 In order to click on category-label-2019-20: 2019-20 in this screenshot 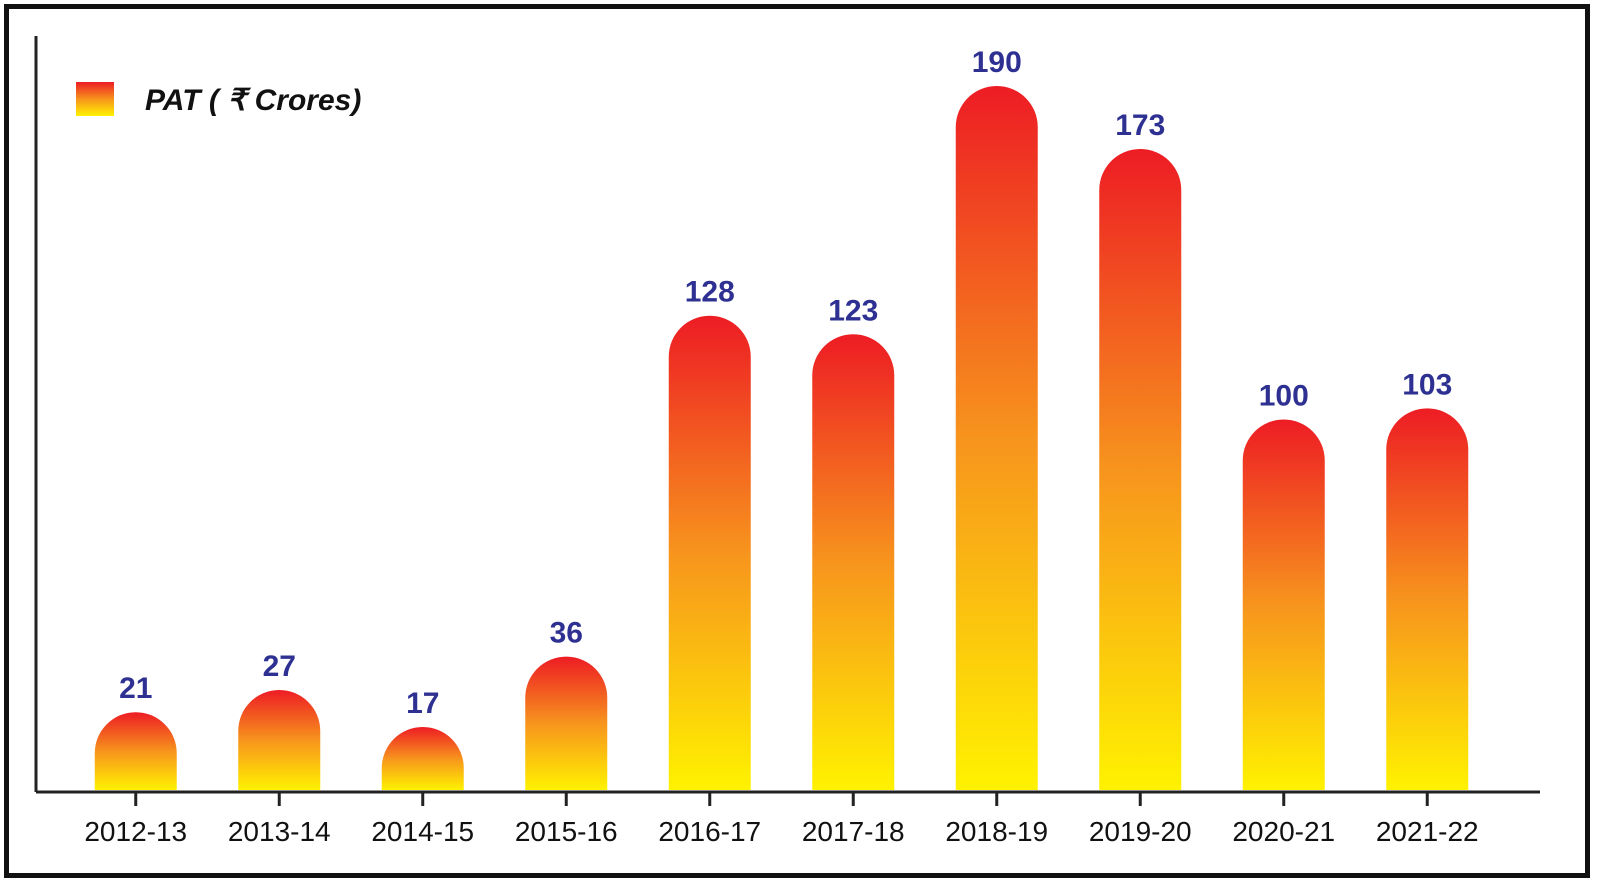, I will do `click(1140, 831)`.